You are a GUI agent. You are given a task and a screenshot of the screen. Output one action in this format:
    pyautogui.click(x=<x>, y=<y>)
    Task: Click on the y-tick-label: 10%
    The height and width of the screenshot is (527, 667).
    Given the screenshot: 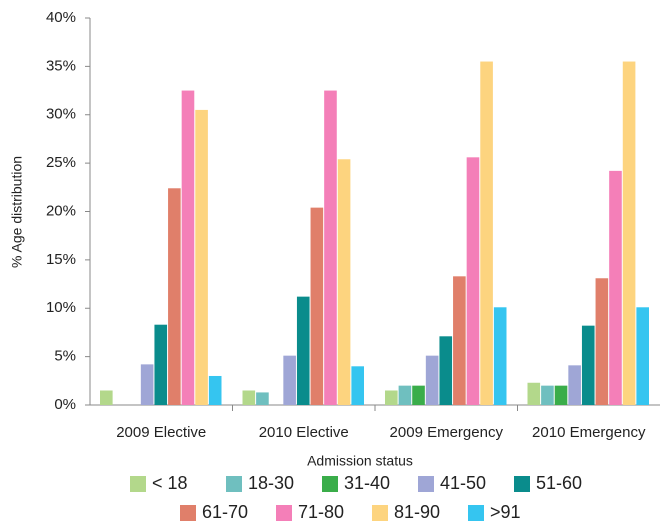 What is the action you would take?
    pyautogui.click(x=61, y=307)
    